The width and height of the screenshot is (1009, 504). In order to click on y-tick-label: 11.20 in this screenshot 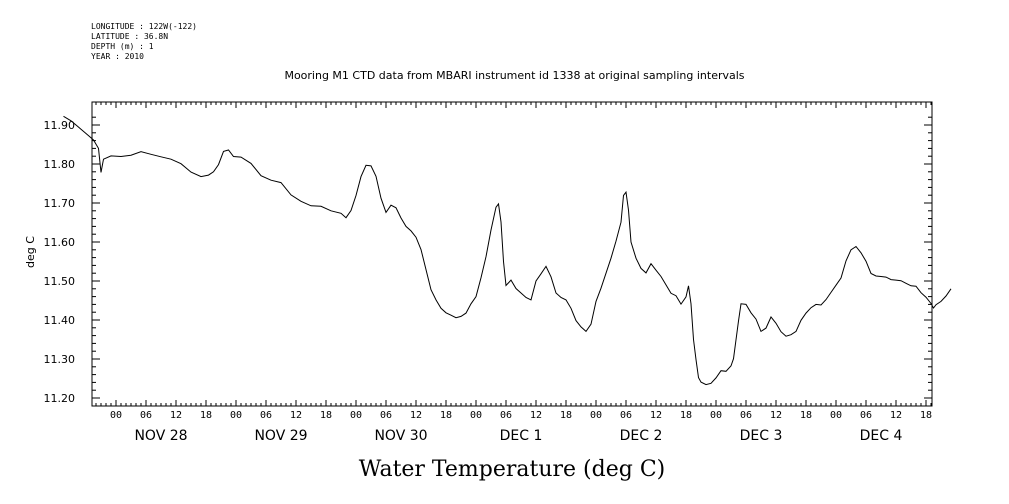, I will do `click(60, 398)`.